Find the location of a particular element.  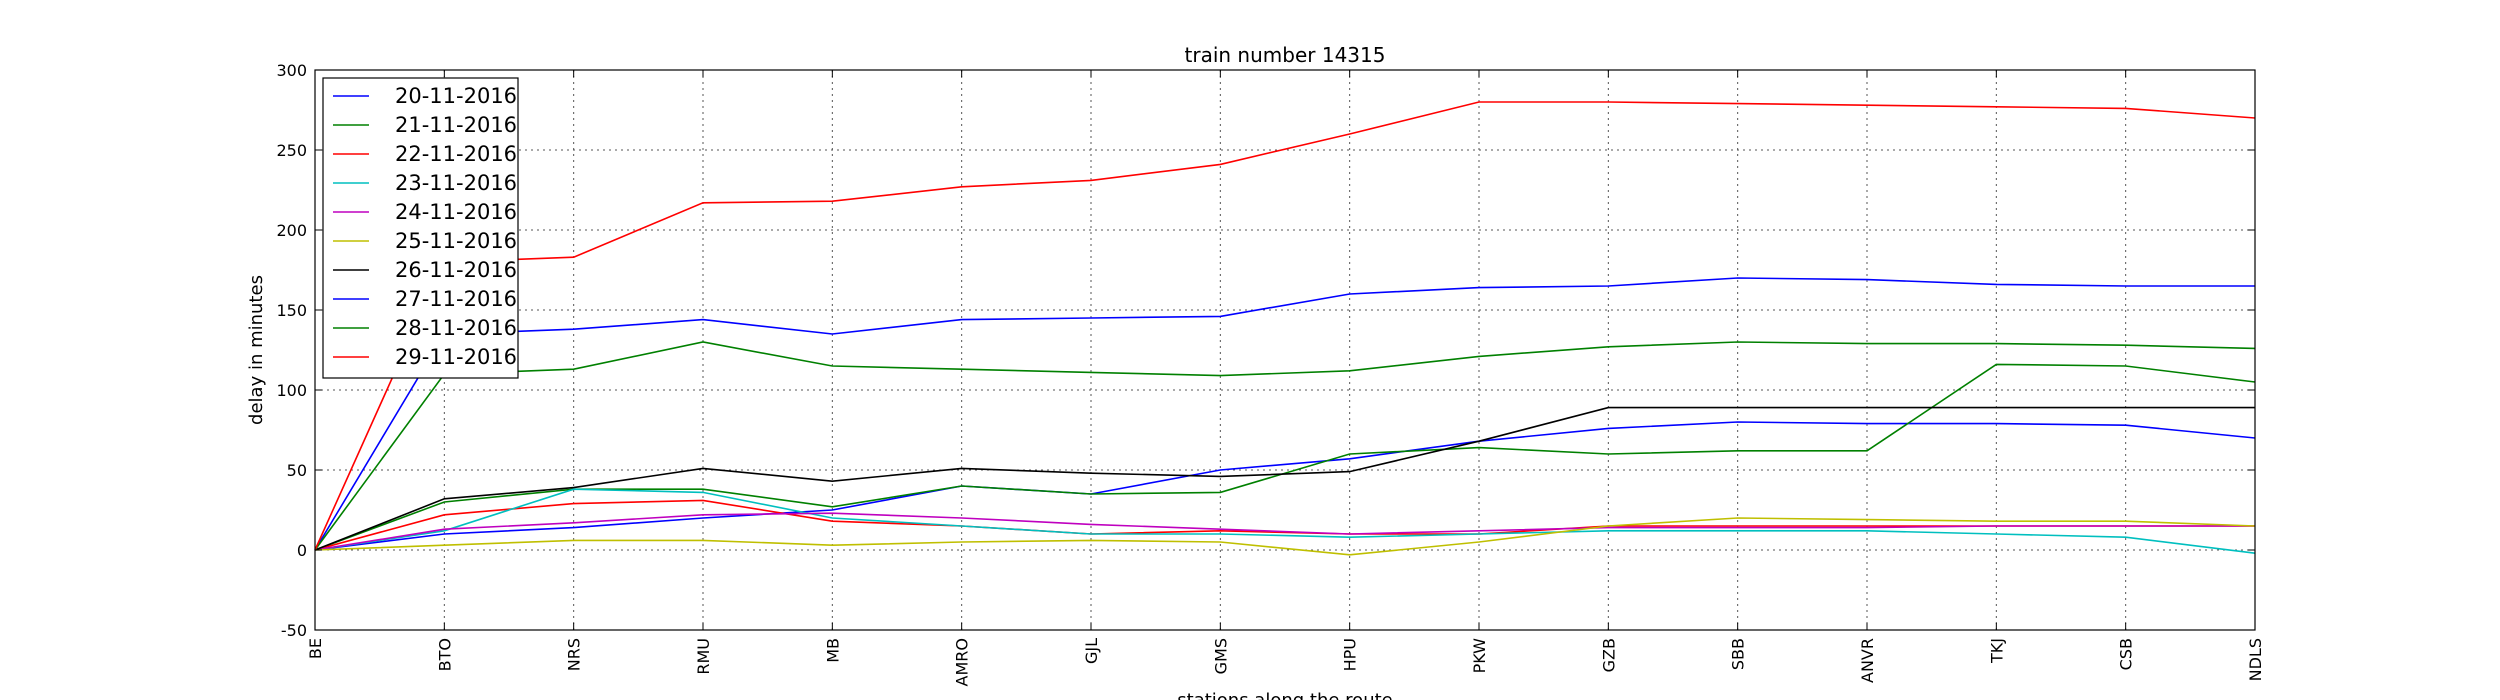

series-line-23-11-2016 is located at coordinates (1285, 521).